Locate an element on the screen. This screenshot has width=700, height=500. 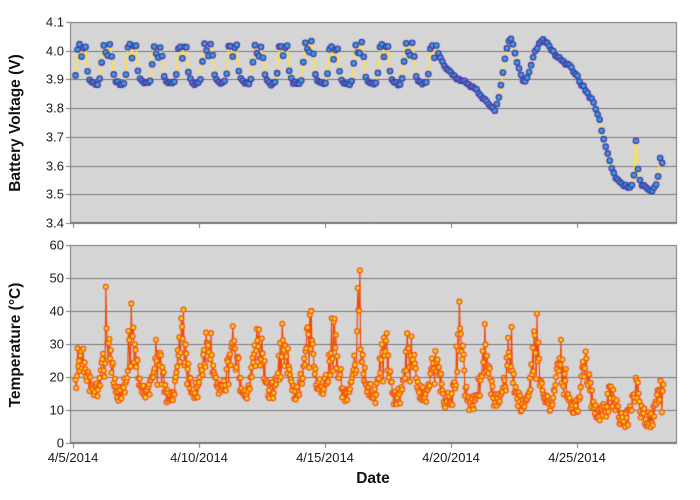
x-axis-tick-label: 4/5/2014 is located at coordinates (73, 457).